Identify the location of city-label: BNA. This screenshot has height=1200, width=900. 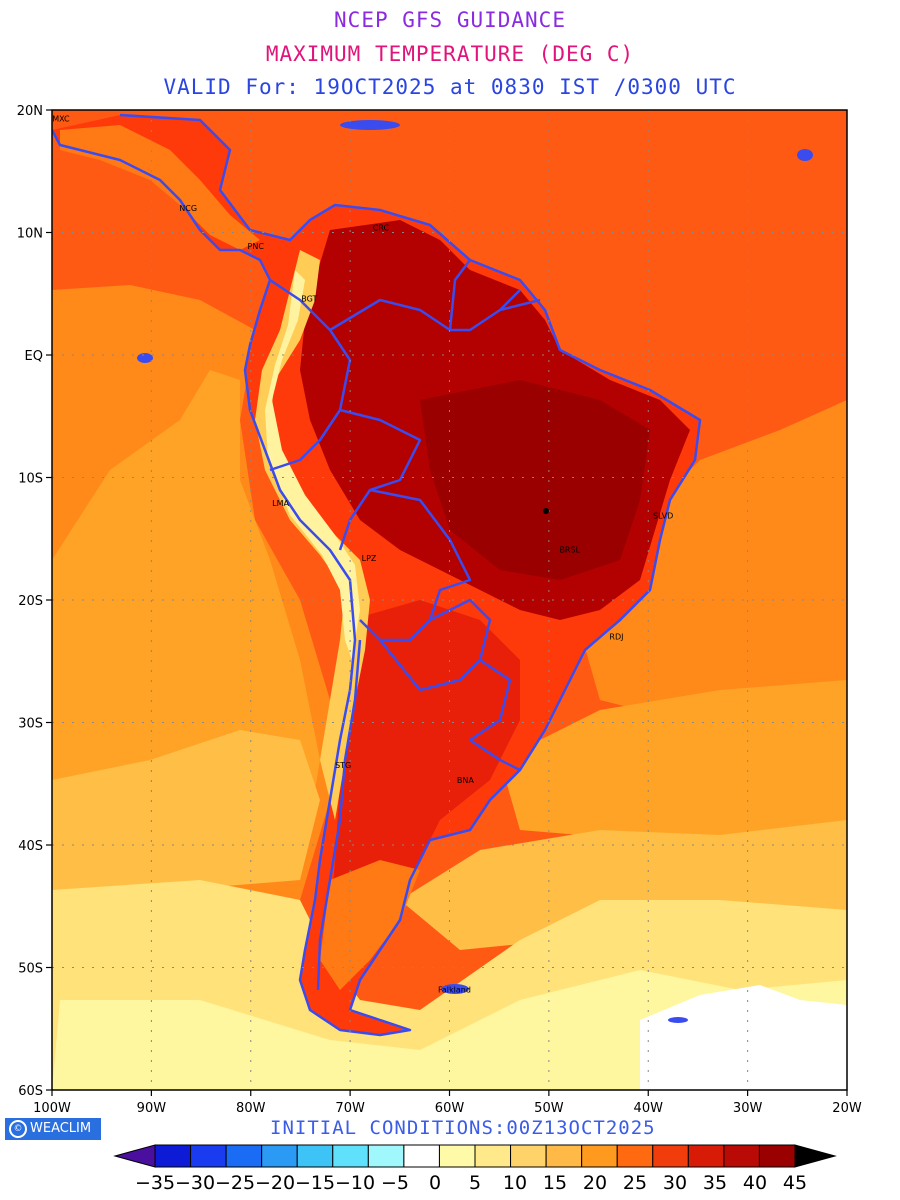
(465, 780).